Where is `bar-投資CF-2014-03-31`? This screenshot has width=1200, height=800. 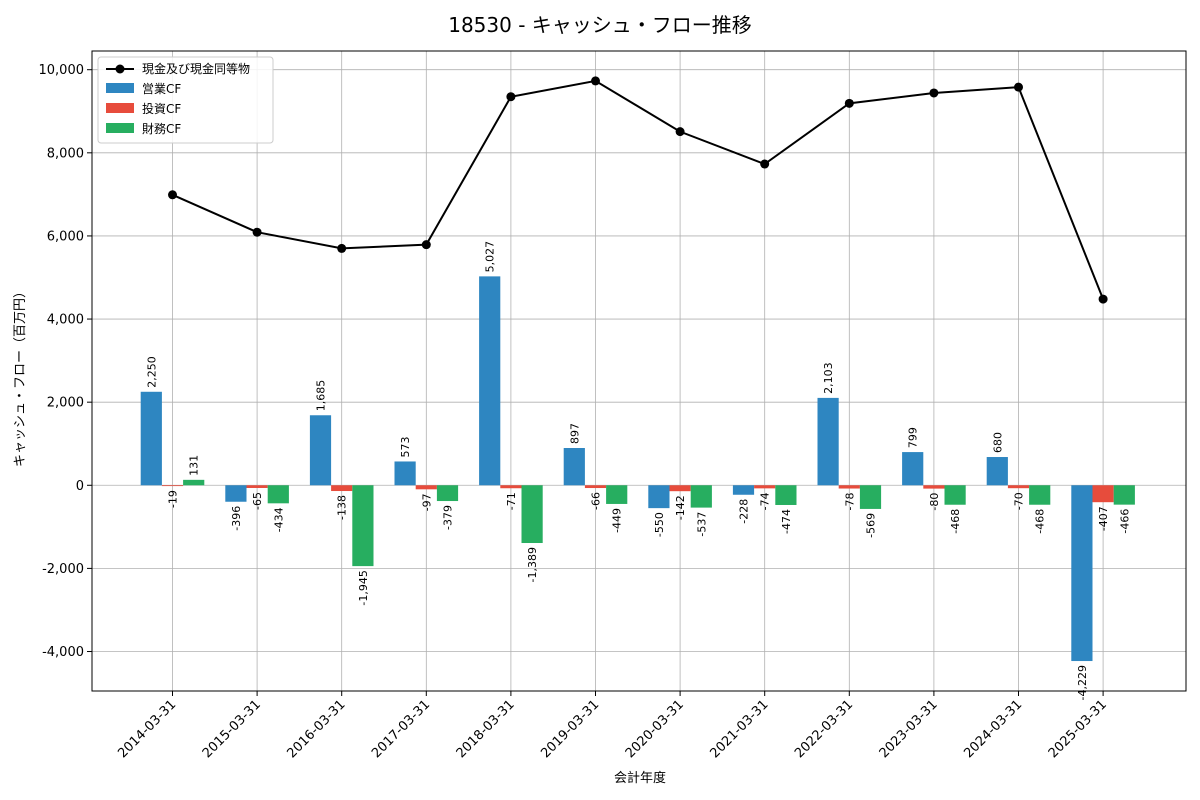 bar-投資CF-2014-03-31 is located at coordinates (172, 485).